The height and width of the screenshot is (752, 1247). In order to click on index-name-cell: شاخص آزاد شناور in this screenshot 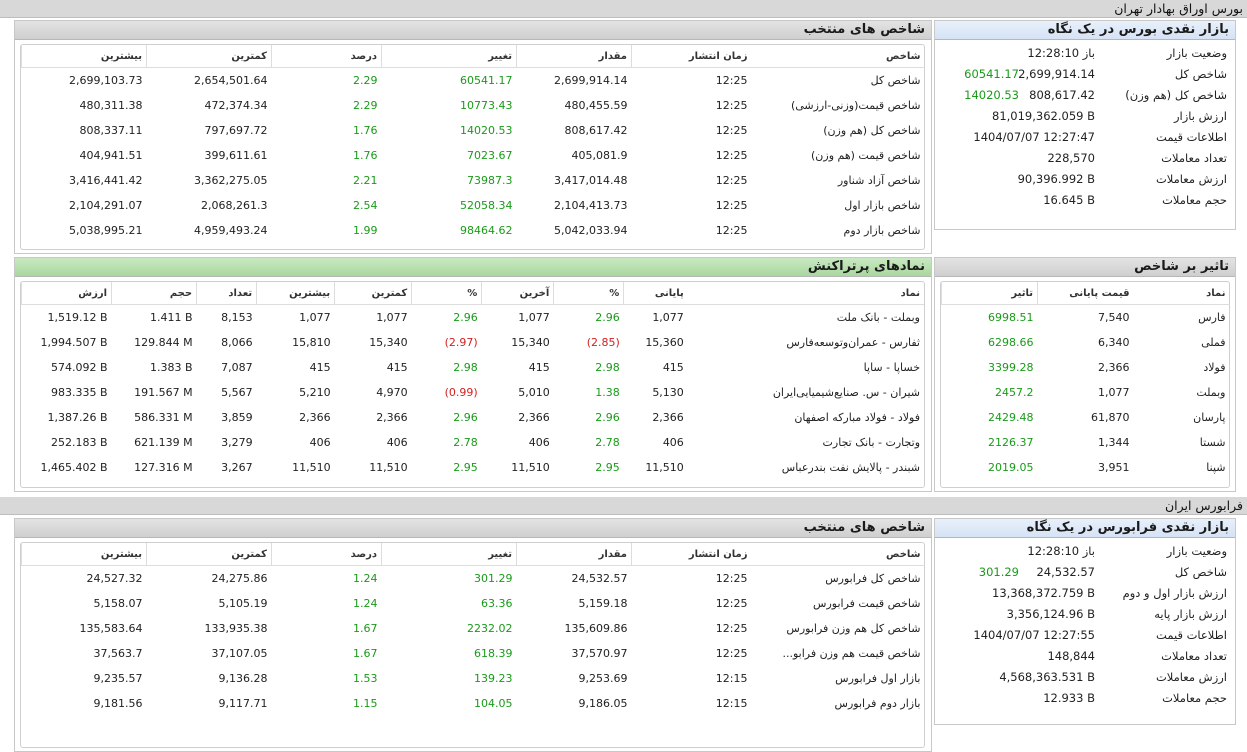, I will do `click(879, 180)`.